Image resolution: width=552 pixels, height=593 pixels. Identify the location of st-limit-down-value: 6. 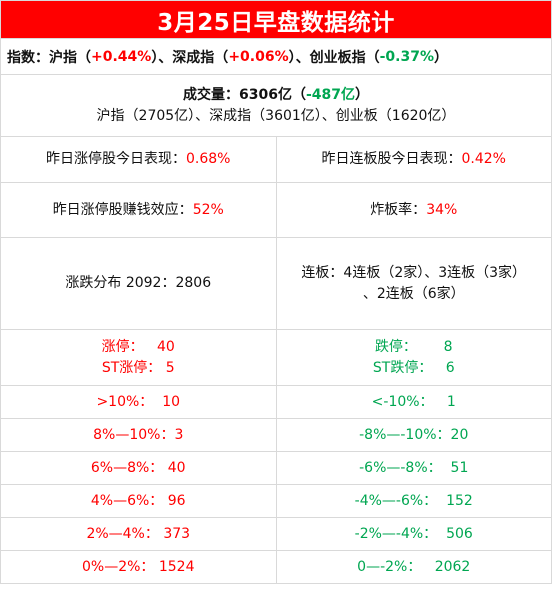
(450, 367).